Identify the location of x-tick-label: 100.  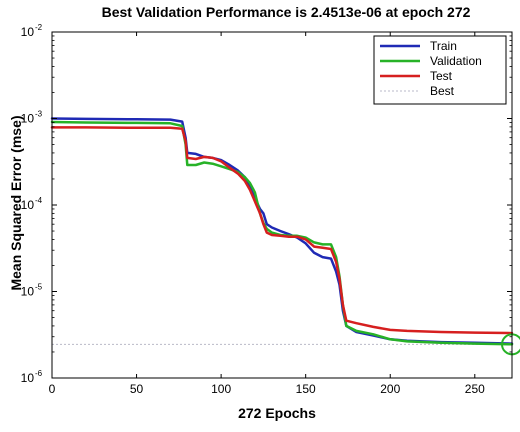
(221, 389).